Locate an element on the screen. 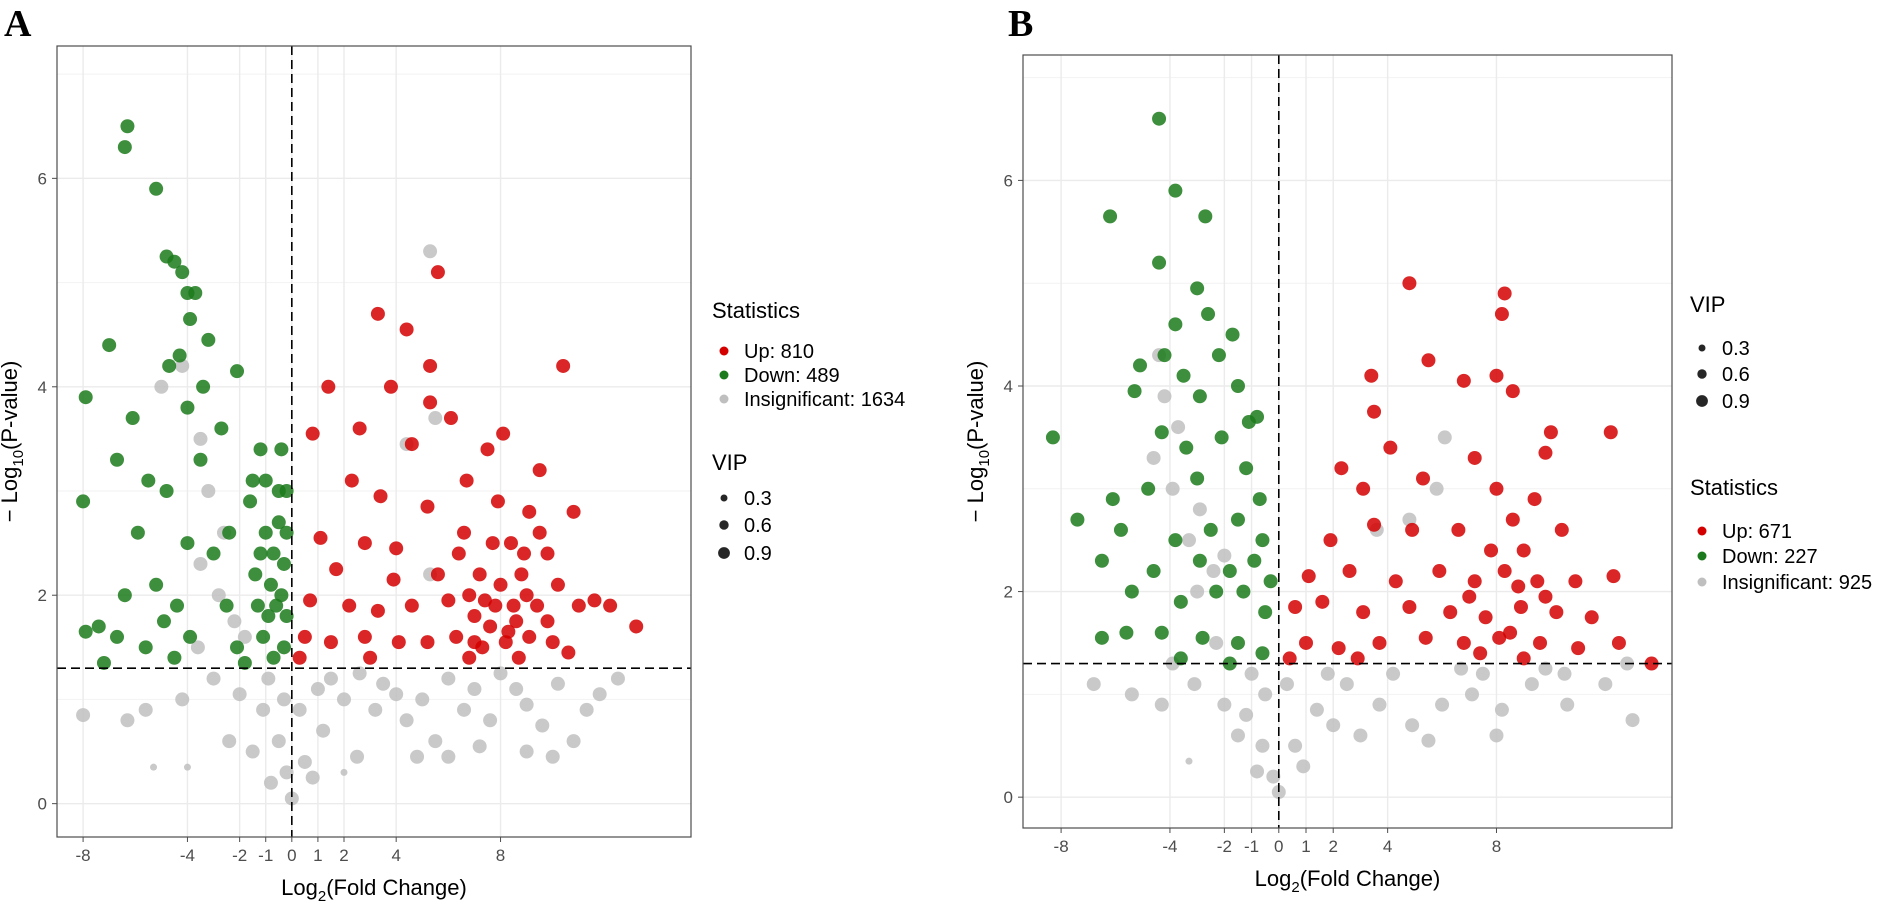 The width and height of the screenshot is (1902, 906). y-axis-title-sub: 10 is located at coordinates (984, 458).